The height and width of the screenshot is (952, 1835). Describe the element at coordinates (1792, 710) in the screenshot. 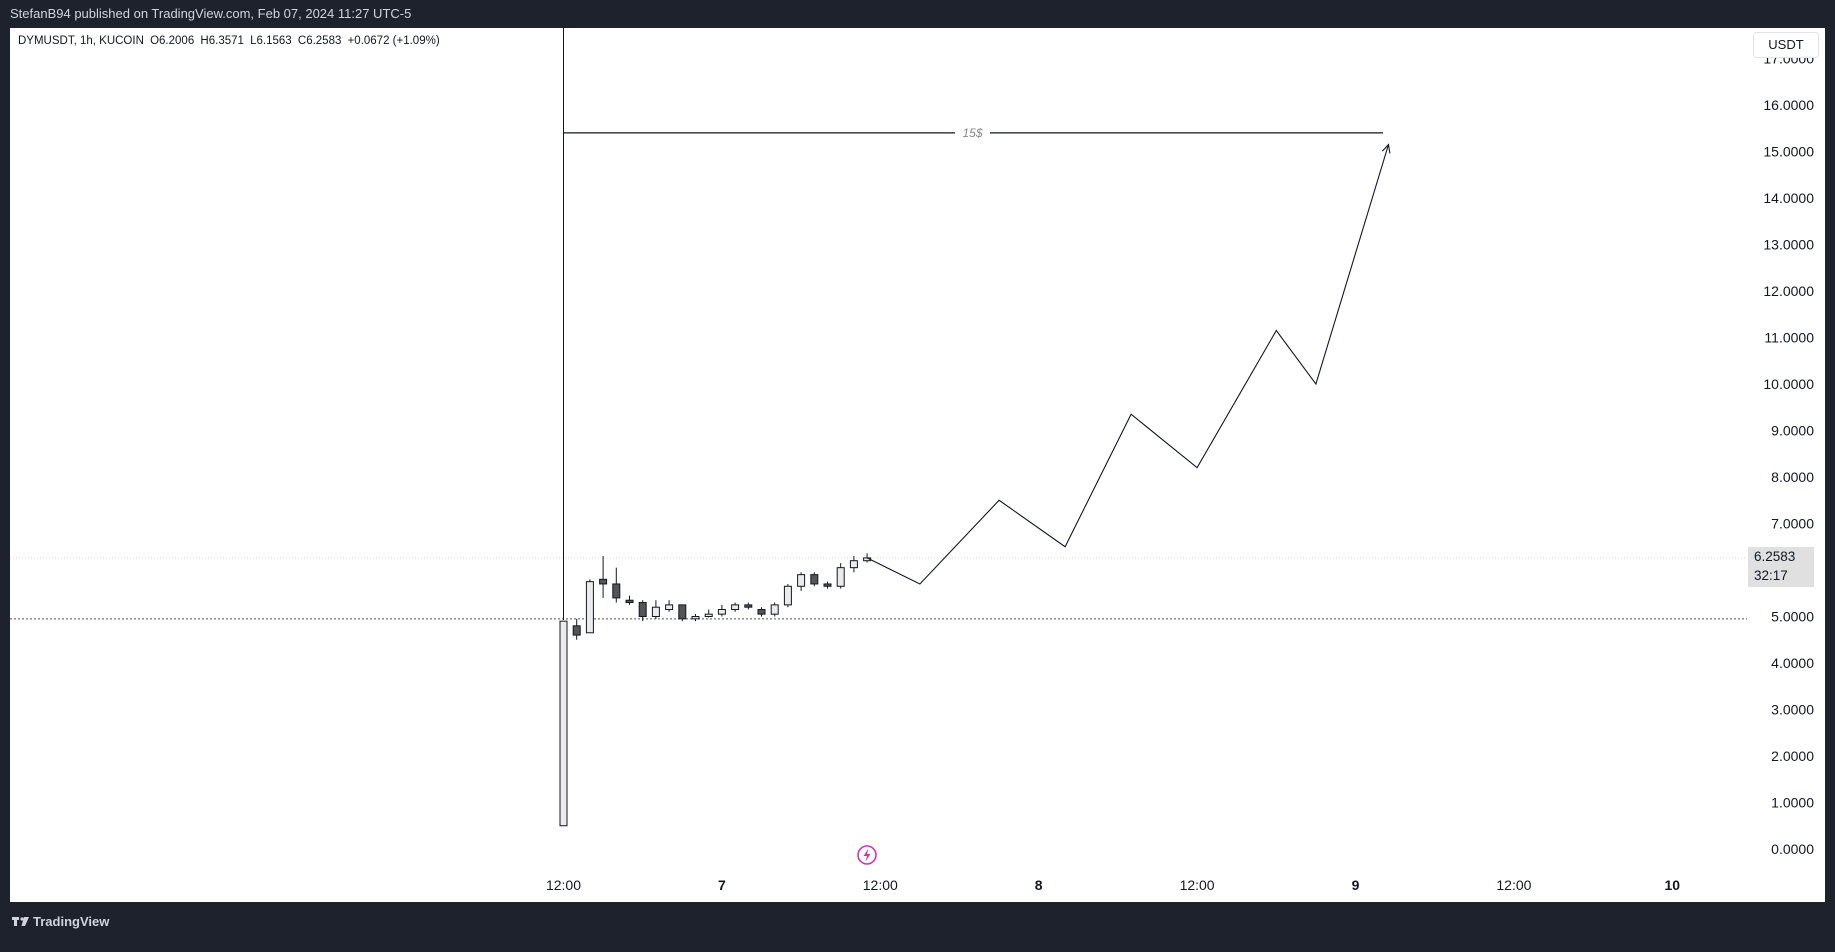

I see `y-tick-label: 3.0000` at that location.